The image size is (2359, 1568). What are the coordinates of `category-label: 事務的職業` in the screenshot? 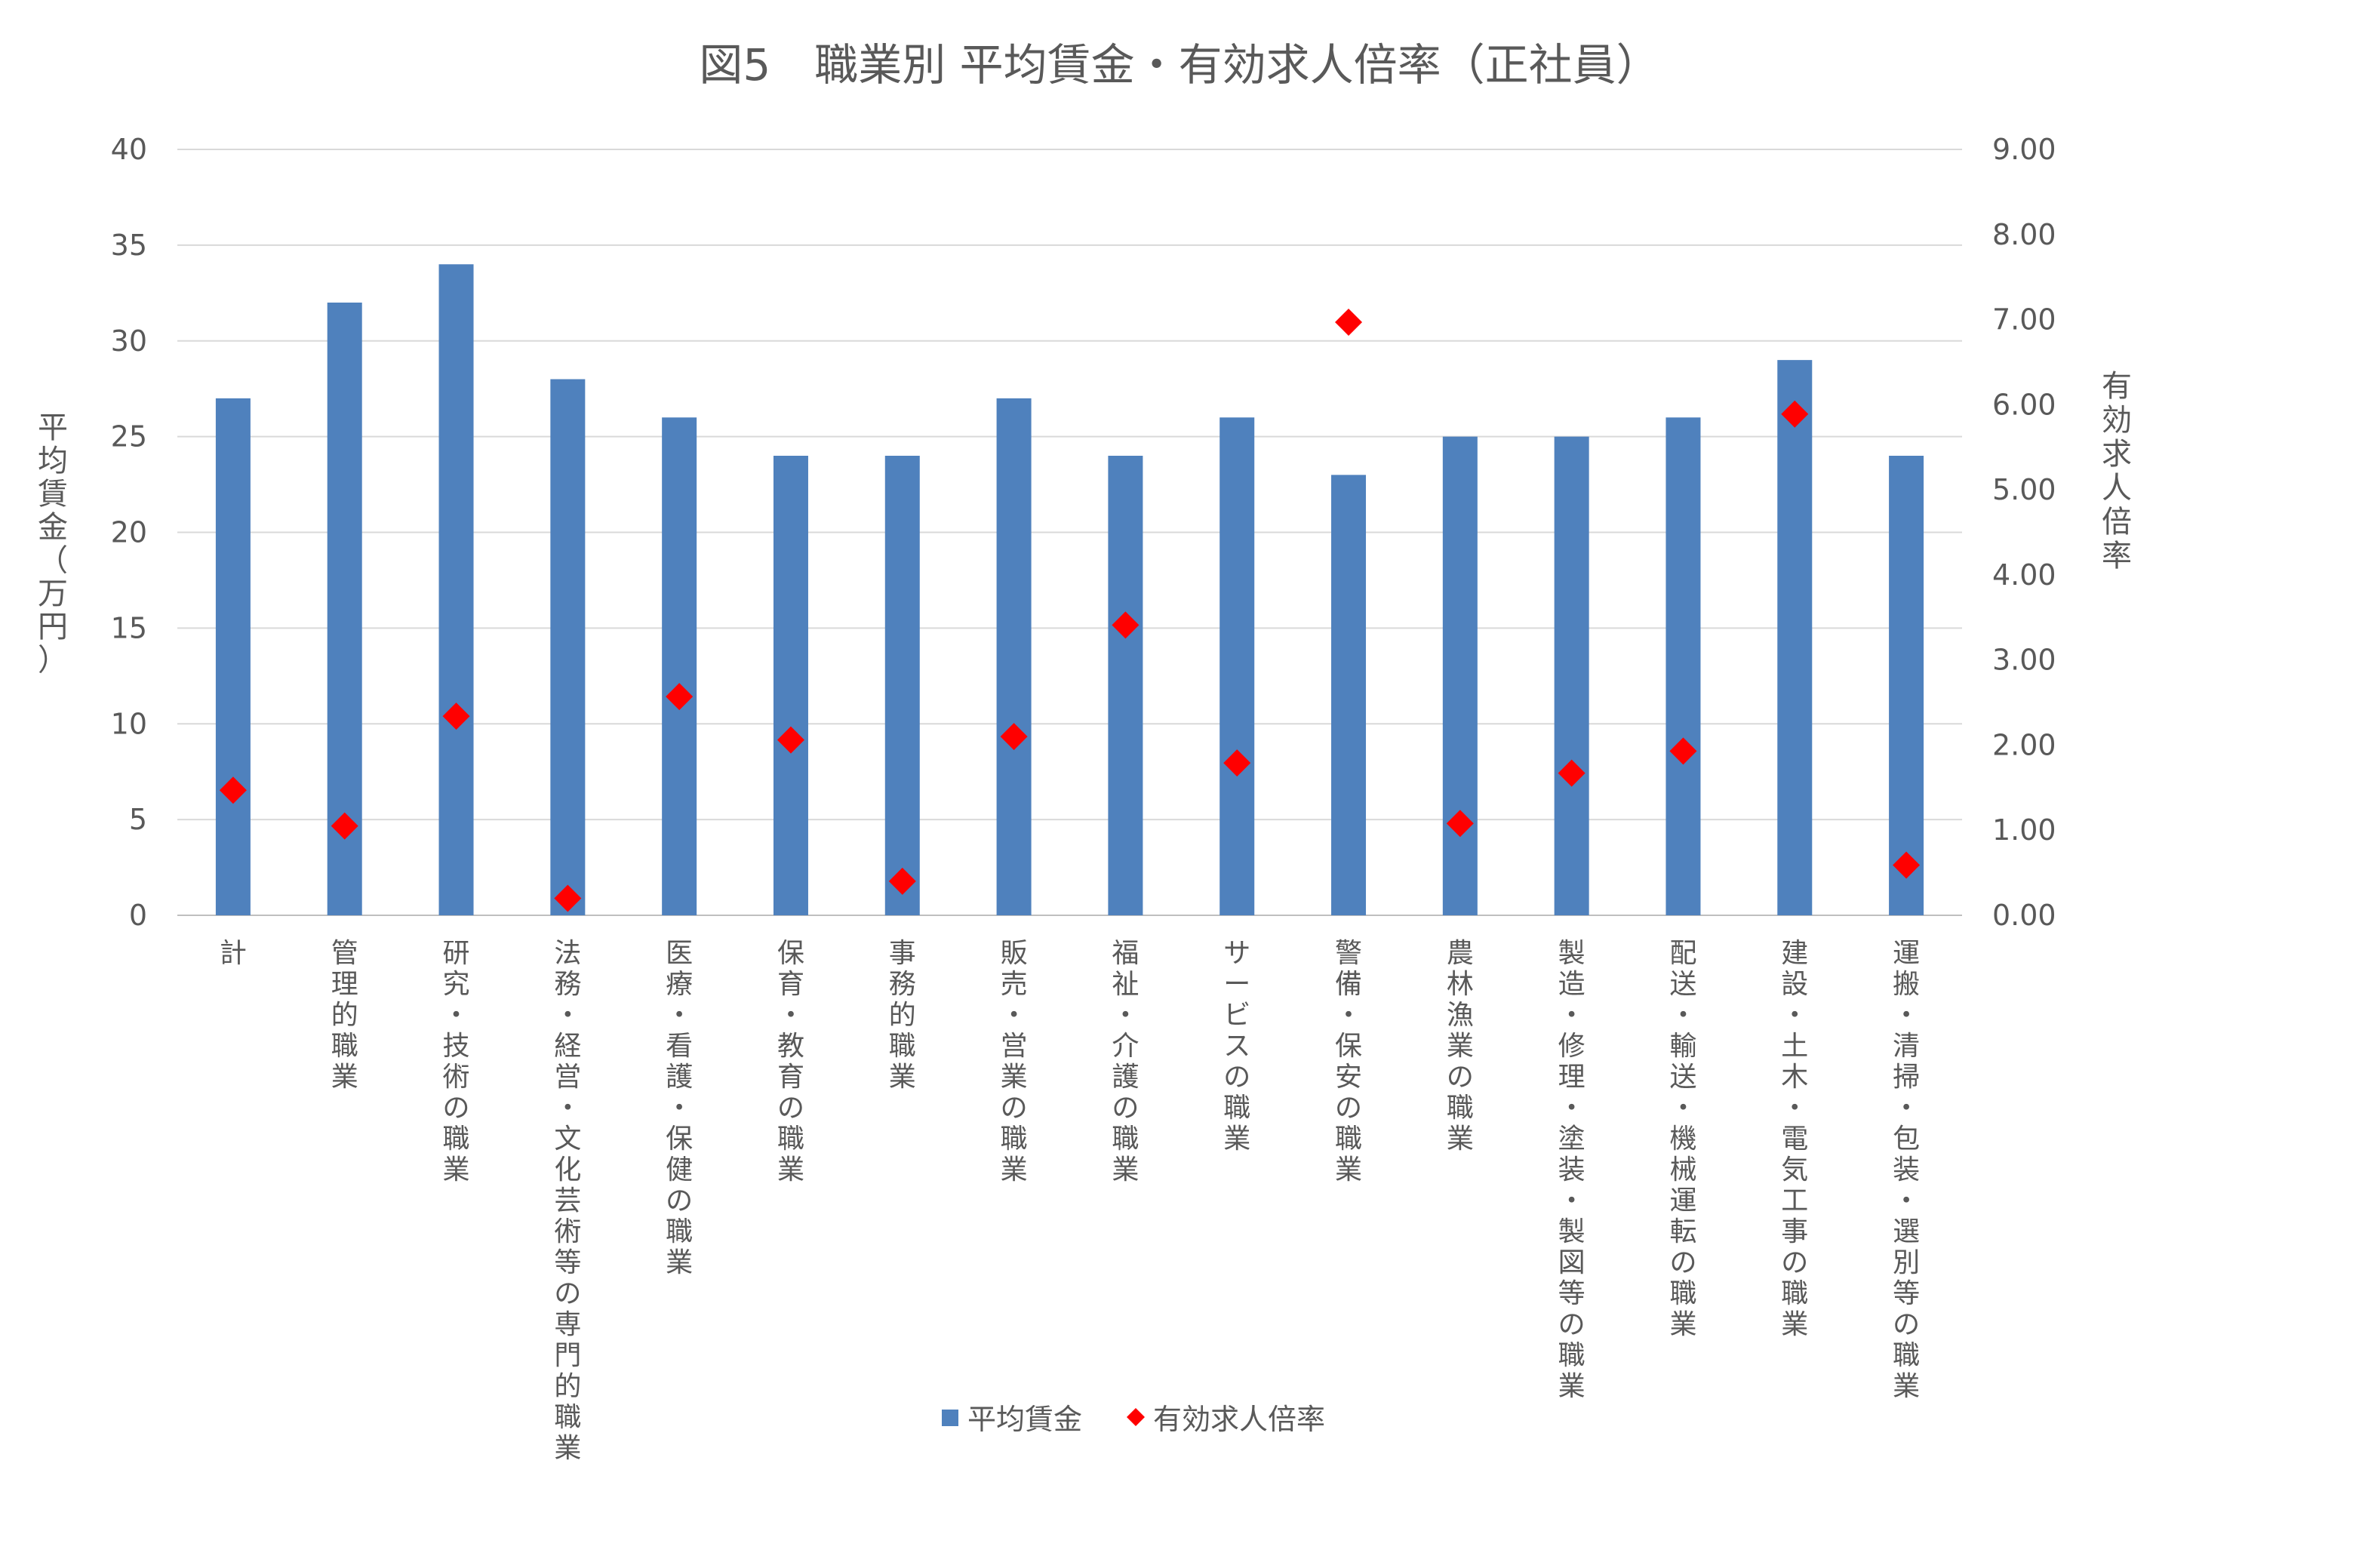 It's located at (902, 1015).